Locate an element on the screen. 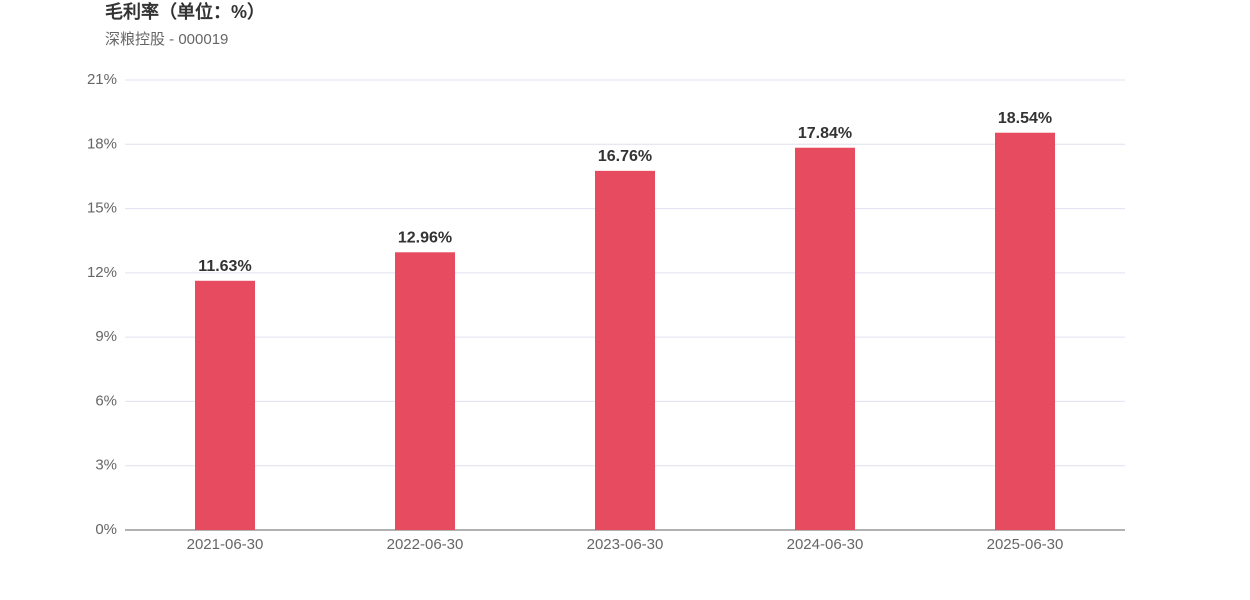  value-label: 18.54% is located at coordinates (1025, 118).